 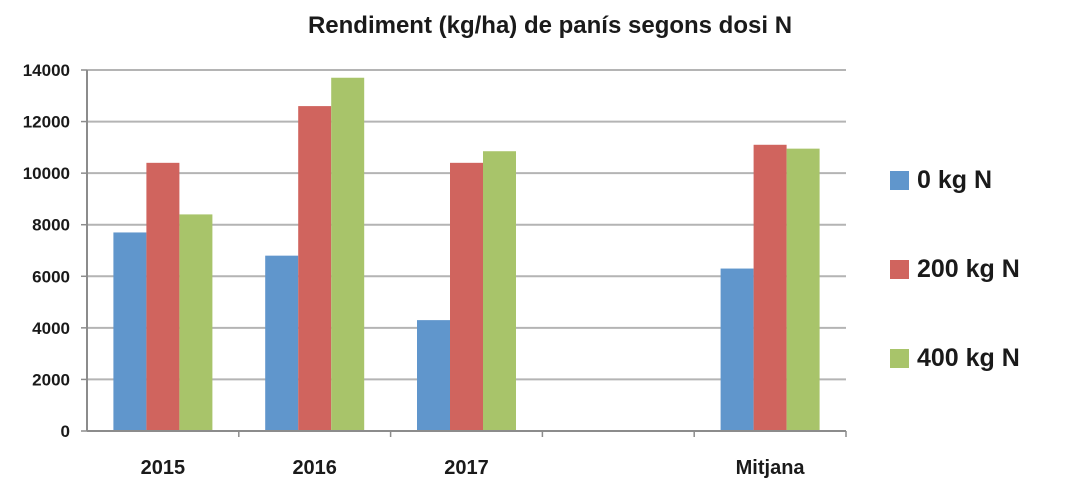 I want to click on legend-label-400kg: 400 kg N, so click(x=968, y=357).